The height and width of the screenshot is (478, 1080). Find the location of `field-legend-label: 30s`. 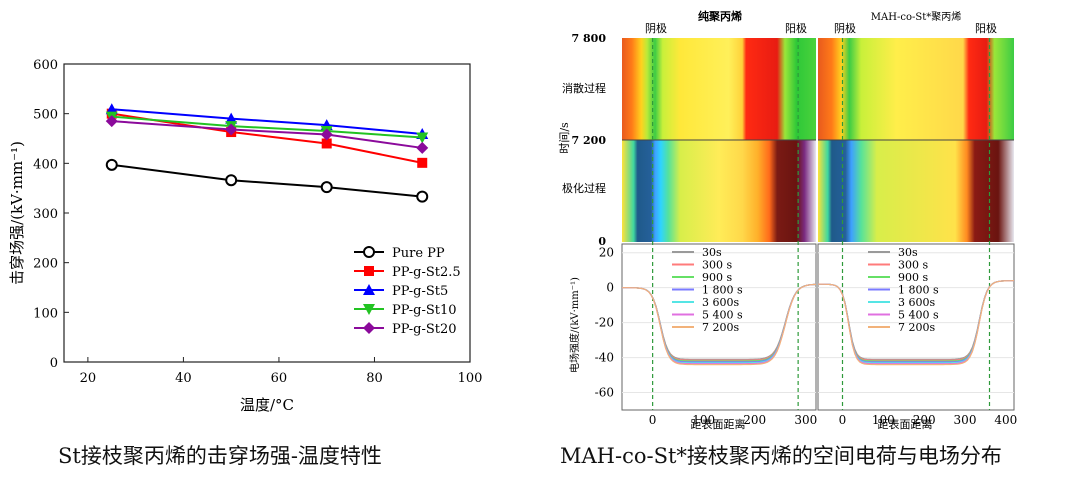

field-legend-label: 30s is located at coordinates (712, 252).